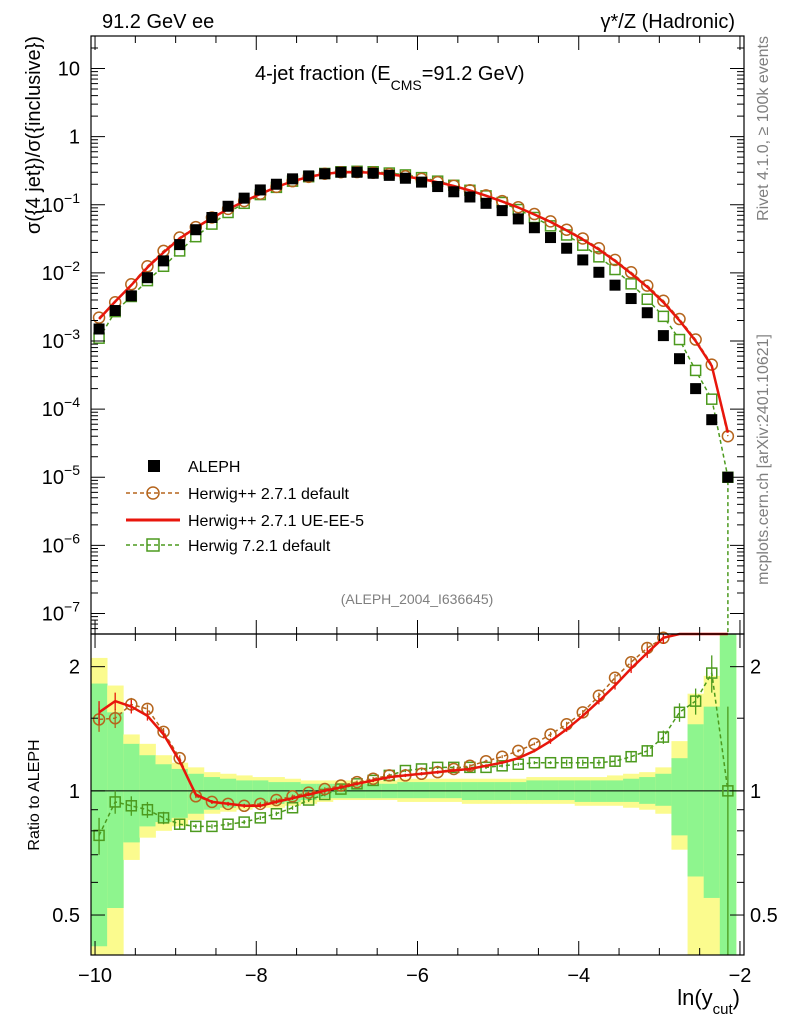 The image size is (786, 1024). Describe the element at coordinates (158, 22) in the screenshot. I see `energy-label: 91.2 GeV ee` at that location.